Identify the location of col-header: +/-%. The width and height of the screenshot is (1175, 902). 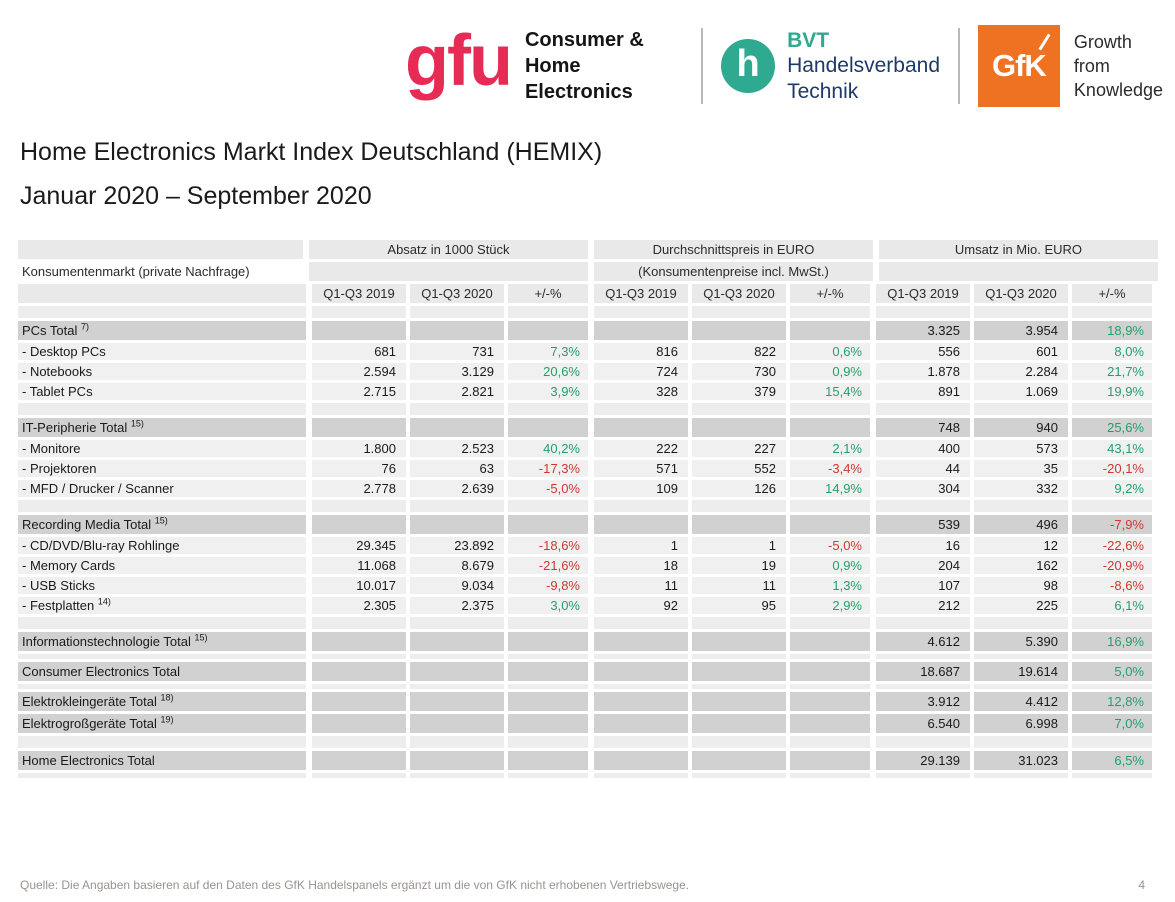
(1112, 293).